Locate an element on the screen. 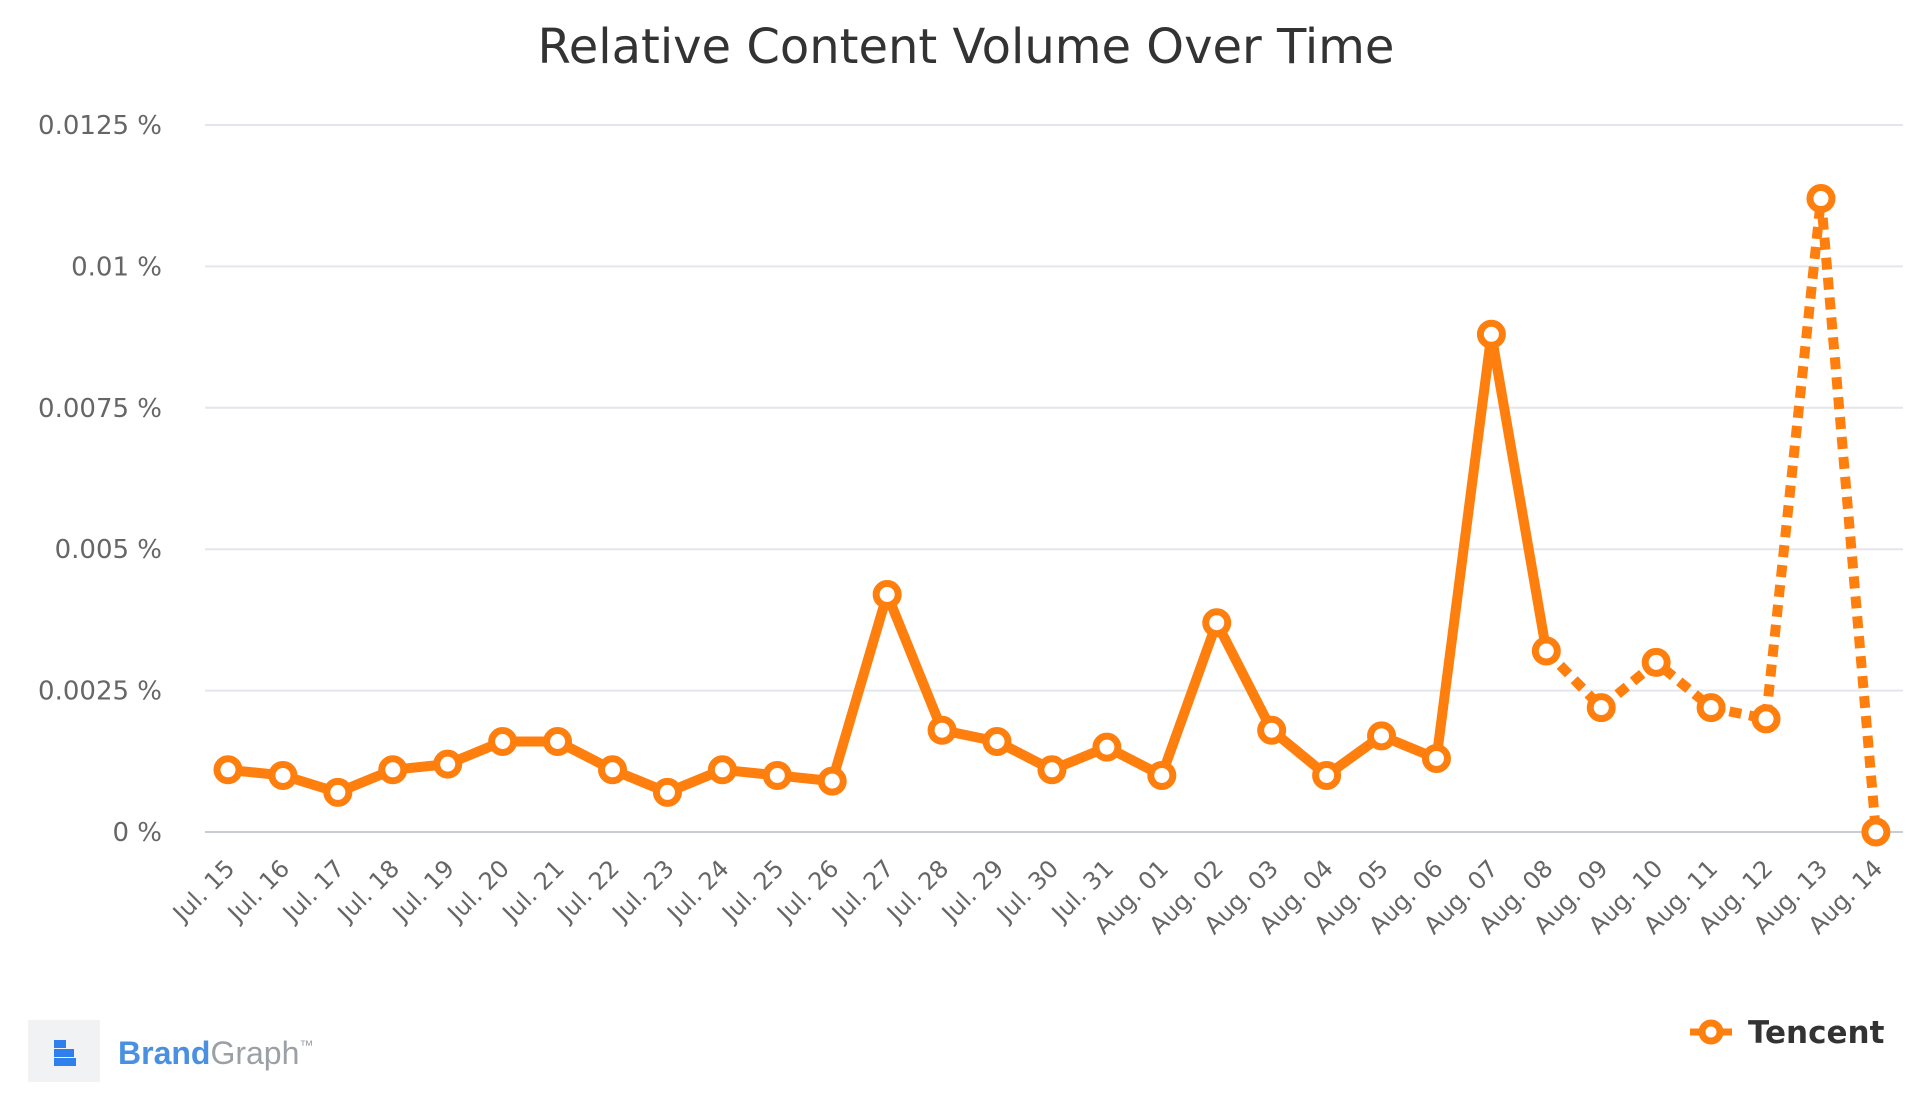  x-tick-label: Jul. 30 is located at coordinates (1027, 891).